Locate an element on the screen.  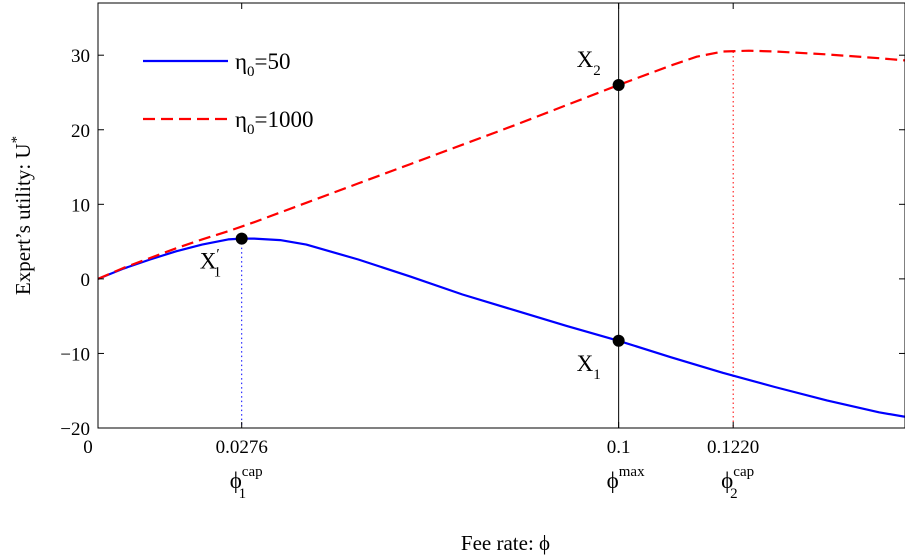
x-symbol-sup: max is located at coordinates (632, 472).